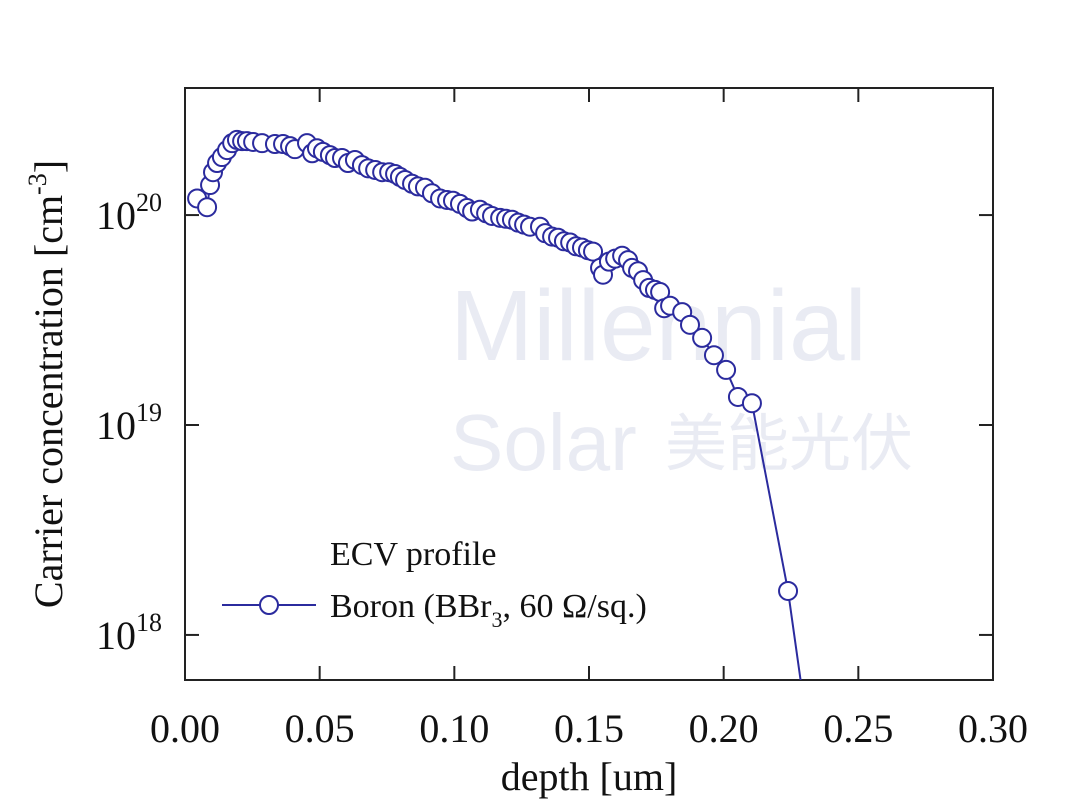 The height and width of the screenshot is (809, 1080). Describe the element at coordinates (185, 728) in the screenshot. I see `x-tick-label: 0.00` at that location.